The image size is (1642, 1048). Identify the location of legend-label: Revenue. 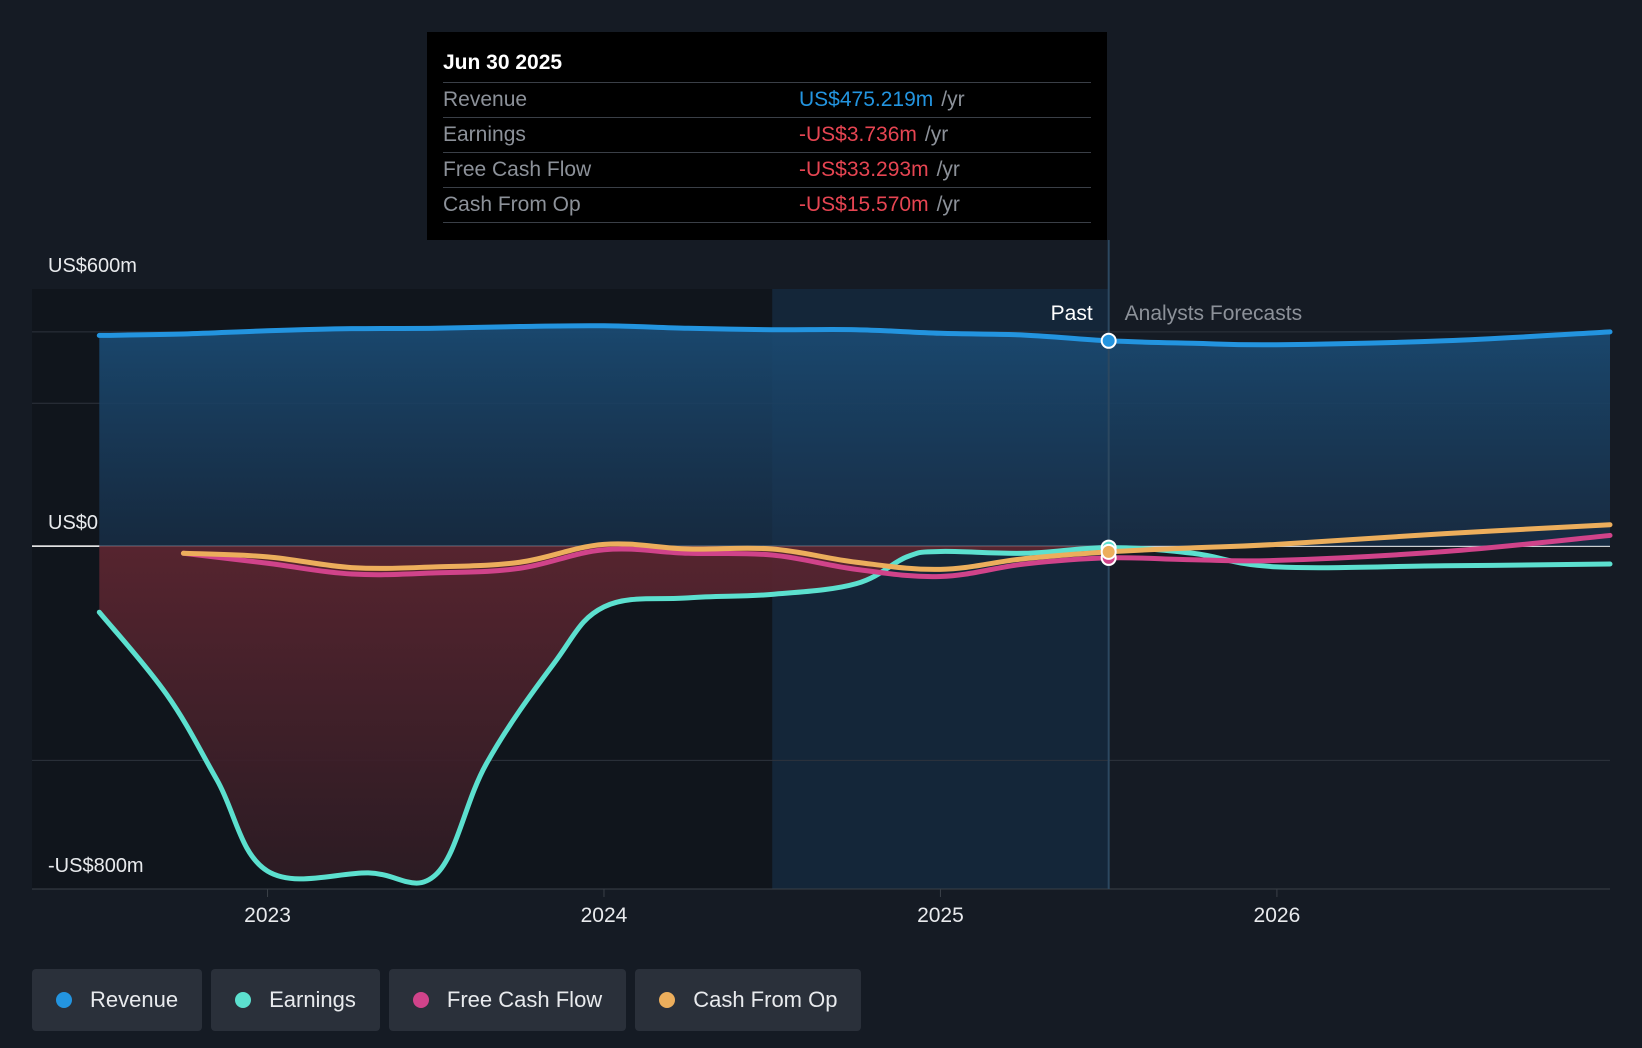
(134, 999).